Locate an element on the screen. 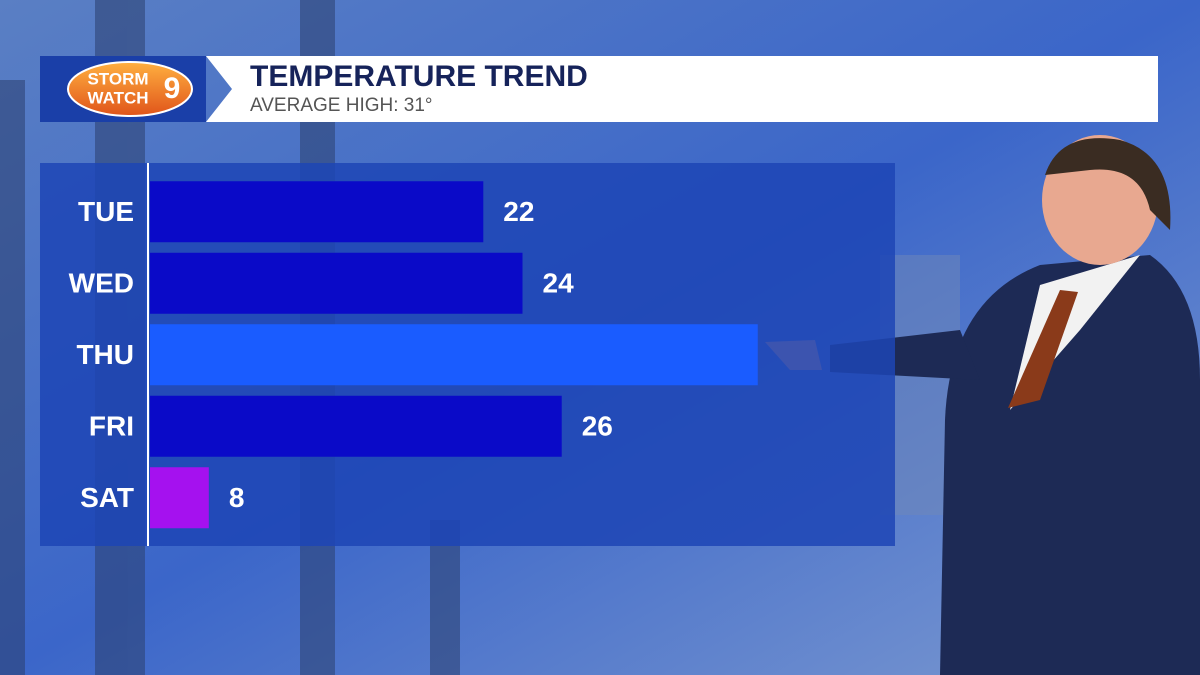 Image resolution: width=1200 pixels, height=675 pixels. category-label: FRI is located at coordinates (111, 426).